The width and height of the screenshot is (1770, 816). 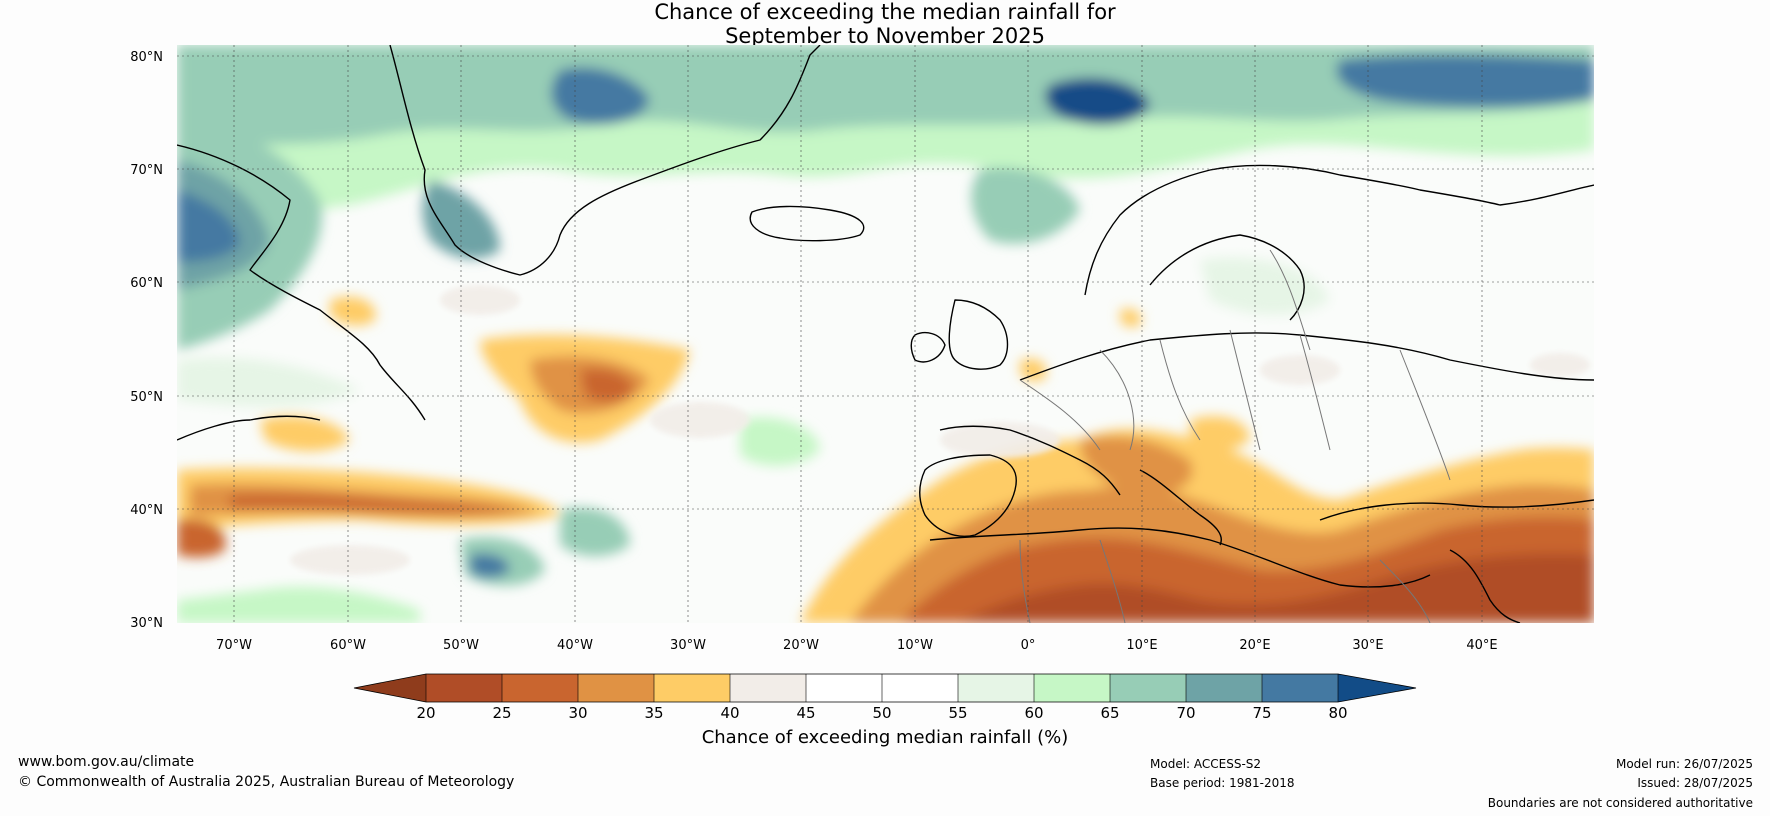 What do you see at coordinates (146, 623) in the screenshot?
I see `lat-label: 30°N` at bounding box center [146, 623].